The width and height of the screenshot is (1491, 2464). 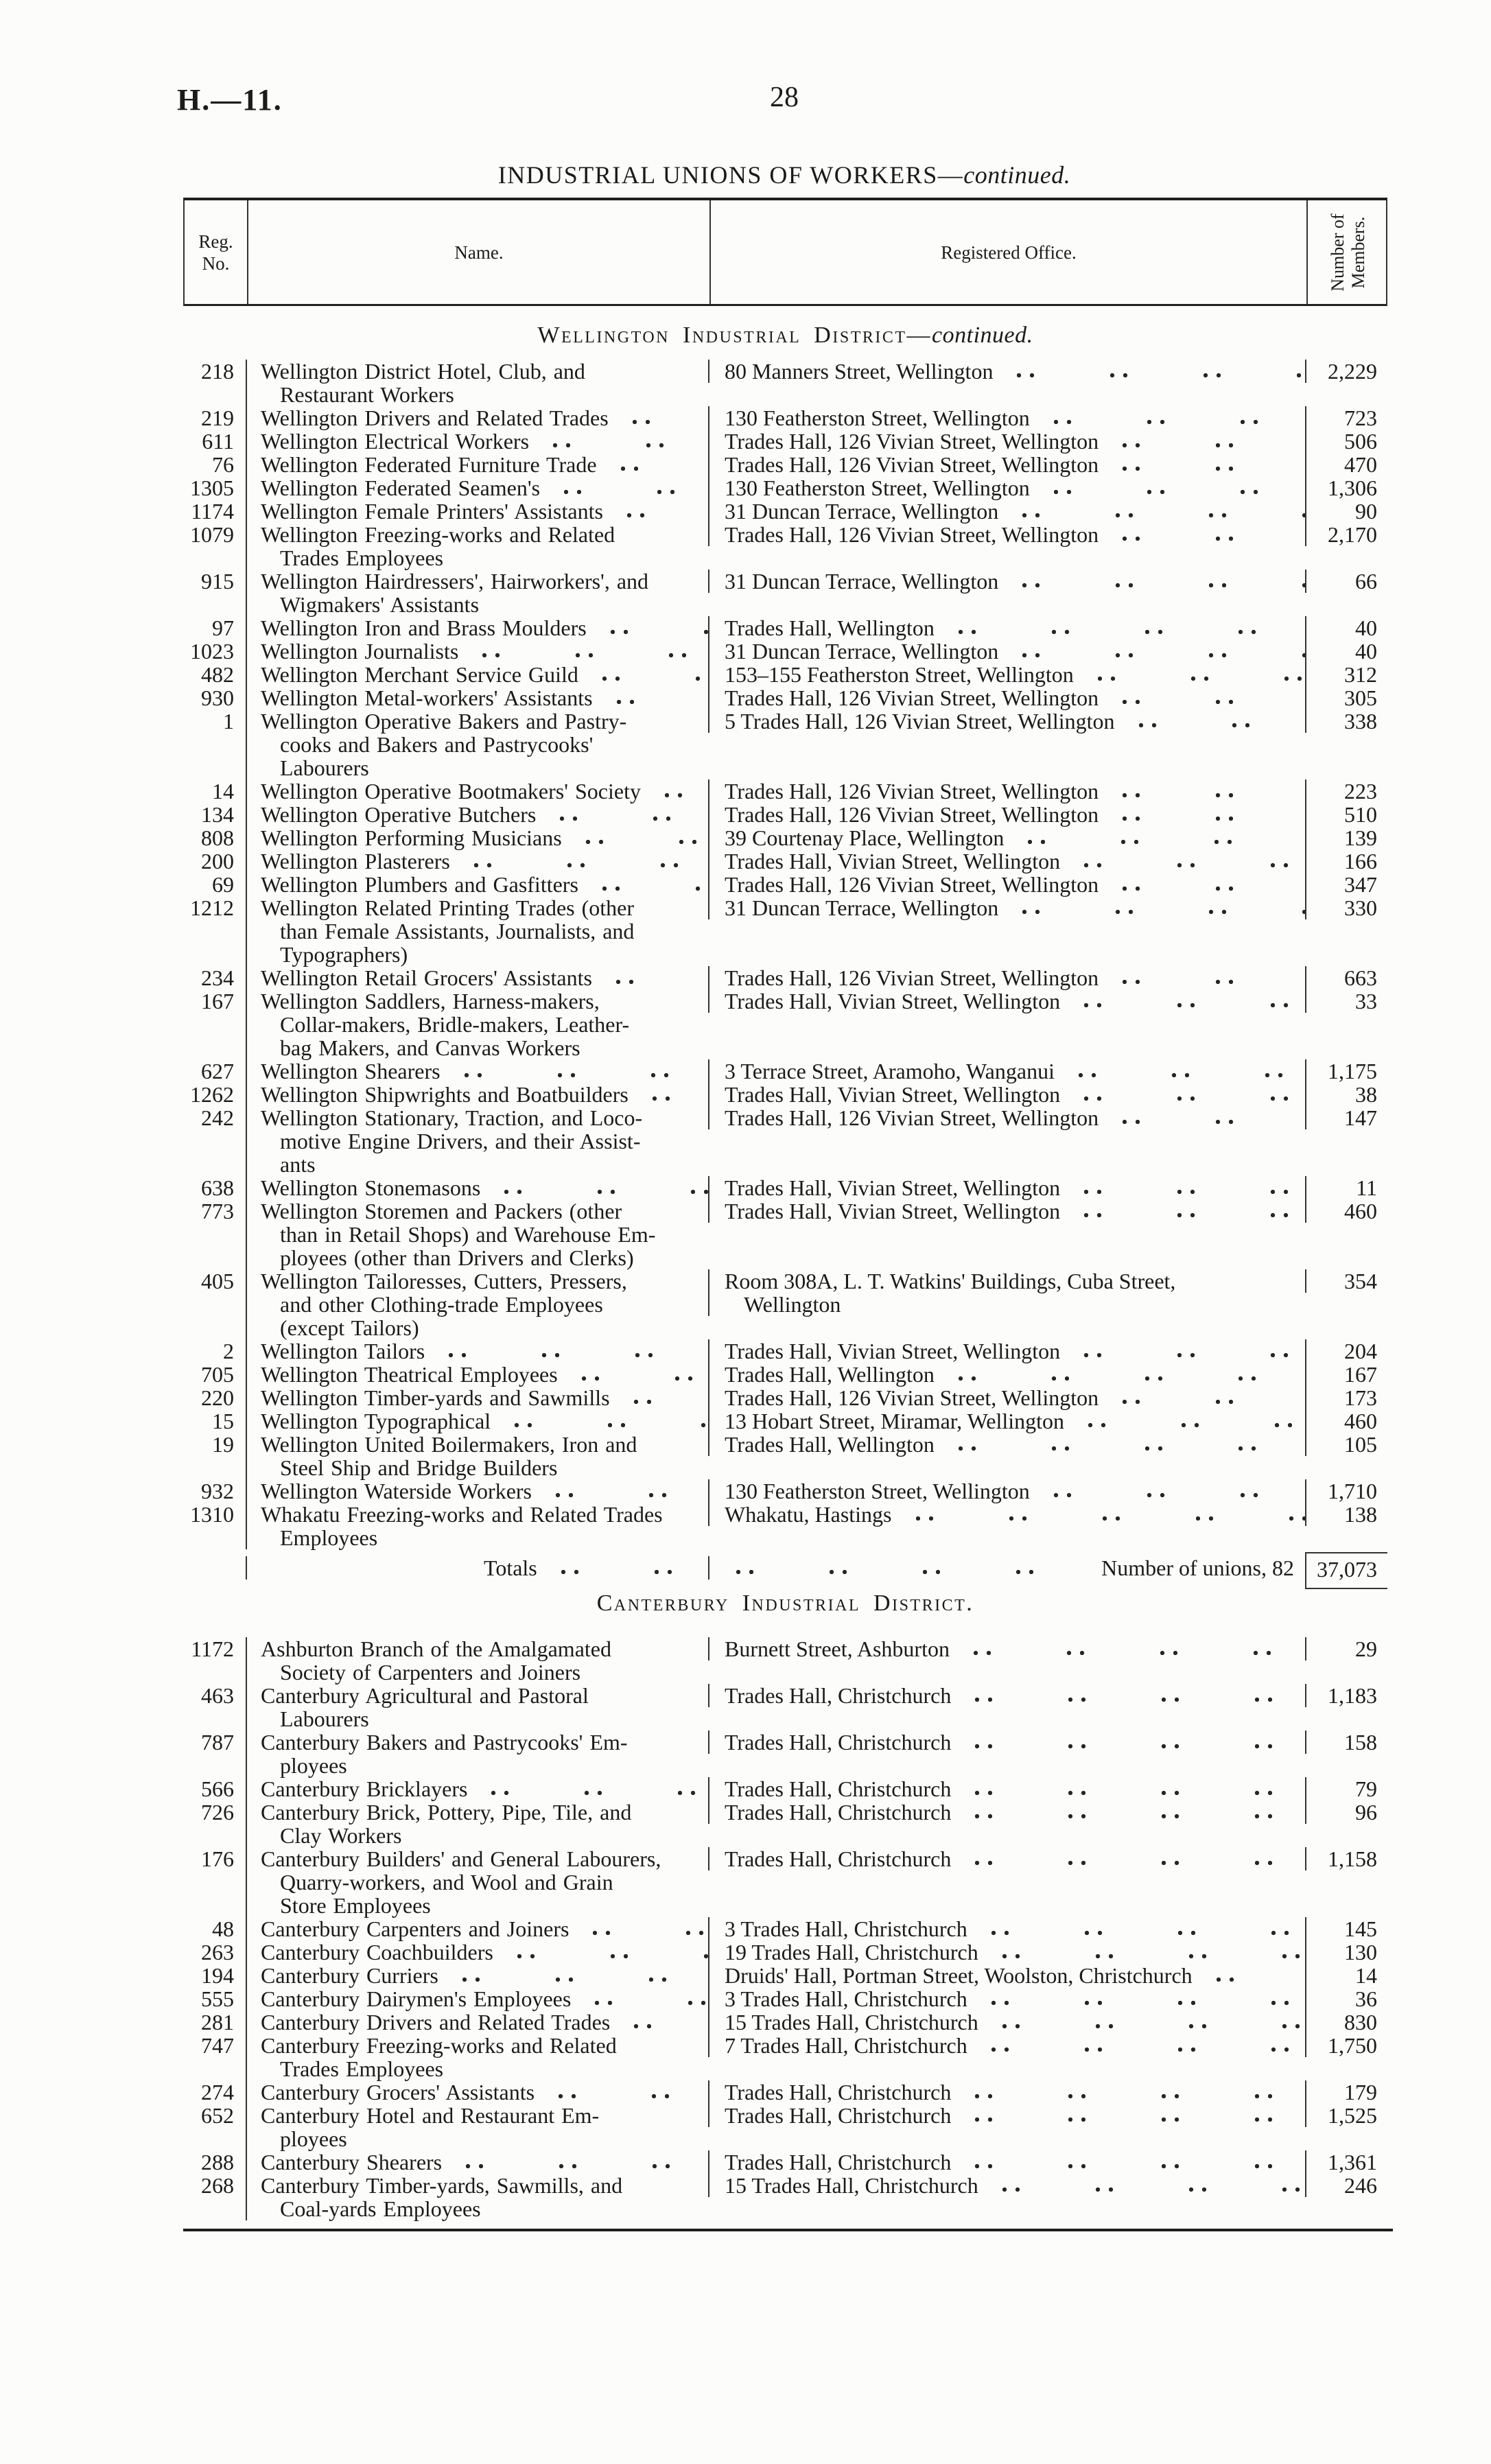 I want to click on cell-text: Canterbury Timber-yards, Sawmills, and, so click(x=442, y=2185).